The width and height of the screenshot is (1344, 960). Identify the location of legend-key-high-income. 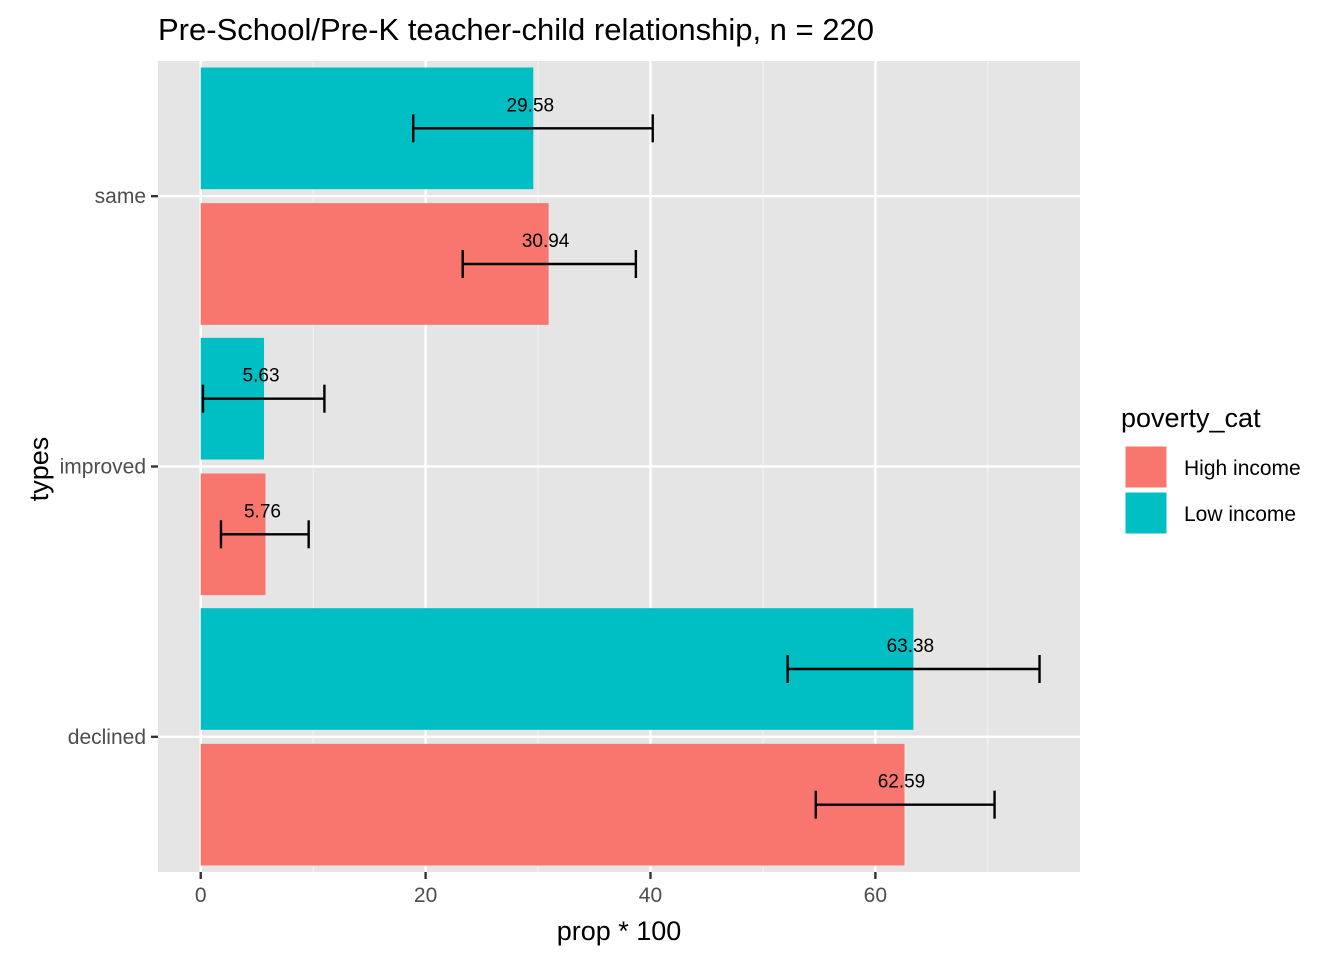
(1146, 467).